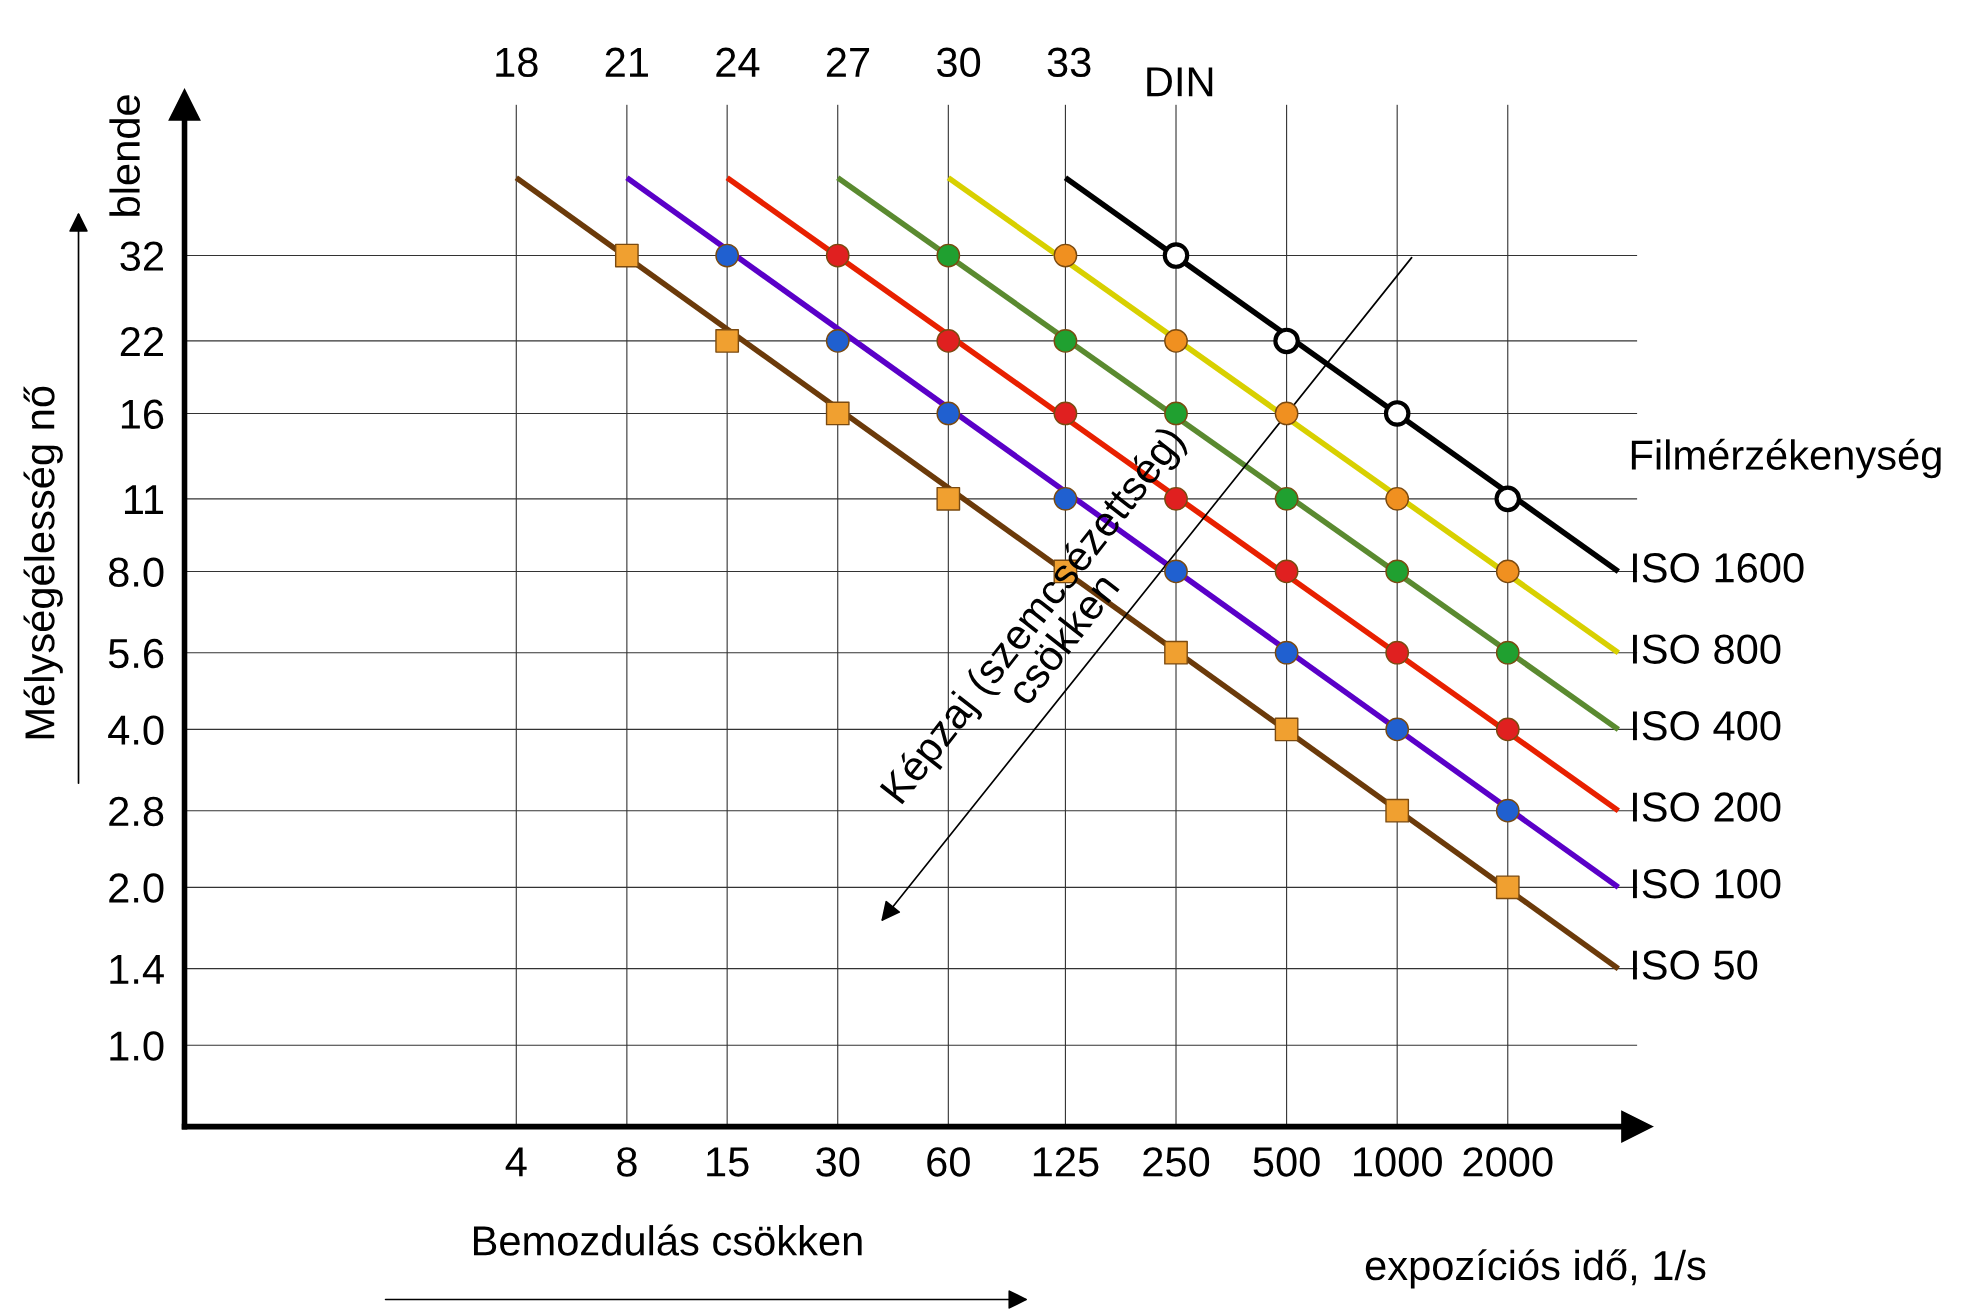 The width and height of the screenshot is (1963, 1310). Describe the element at coordinates (1786, 458) in the screenshot. I see `legend-title: Filmérzékenység` at that location.